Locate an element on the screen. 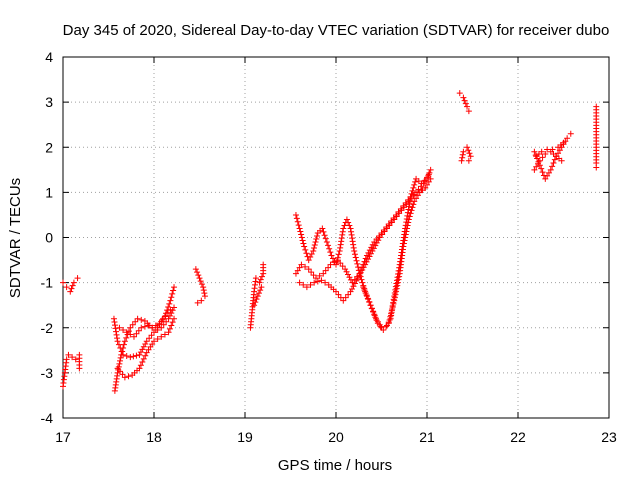 Image resolution: width=640 pixels, height=480 pixels. series-arc-g is located at coordinates (200, 286).